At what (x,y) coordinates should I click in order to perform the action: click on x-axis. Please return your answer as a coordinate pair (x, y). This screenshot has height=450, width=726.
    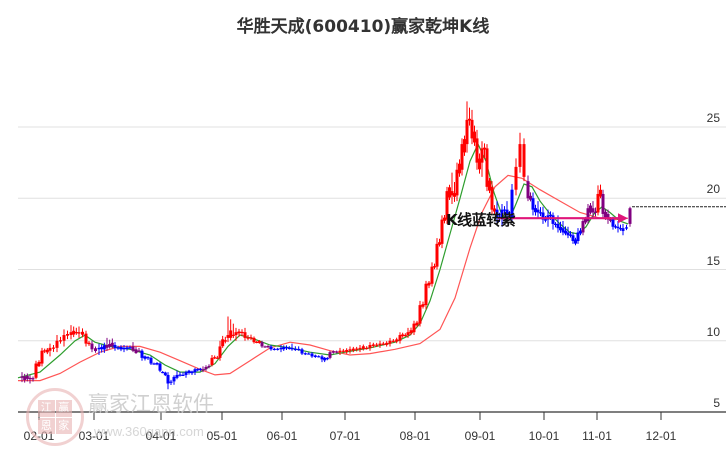
    Looking at the image, I should click on (372, 415).